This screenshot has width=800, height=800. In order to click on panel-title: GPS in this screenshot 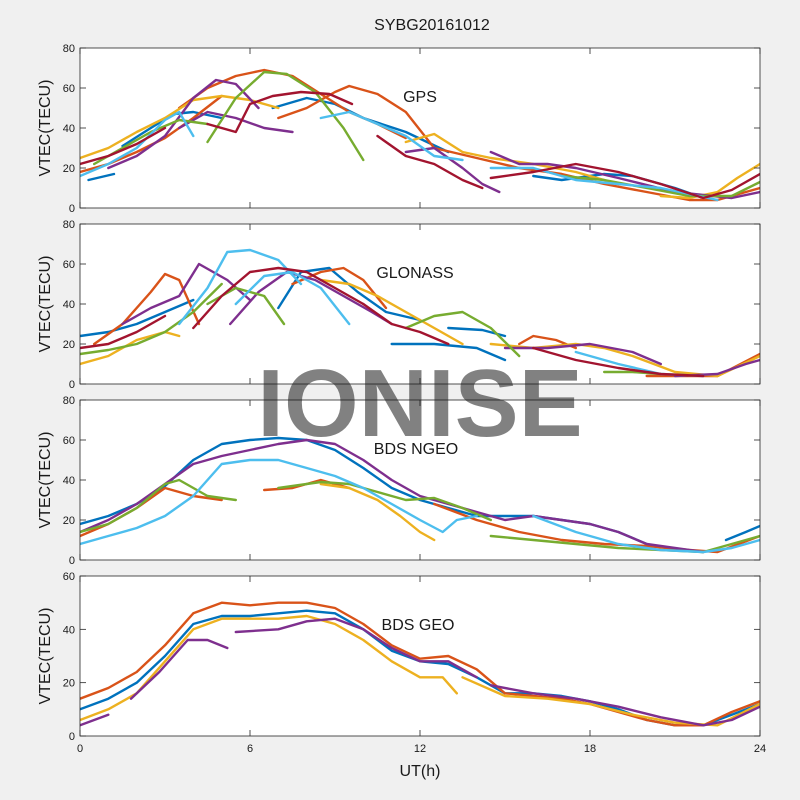, I will do `click(420, 97)`.